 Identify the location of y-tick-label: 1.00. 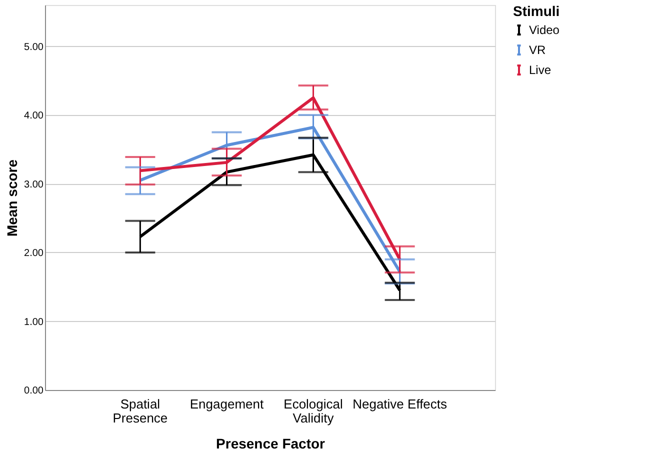
(34, 322).